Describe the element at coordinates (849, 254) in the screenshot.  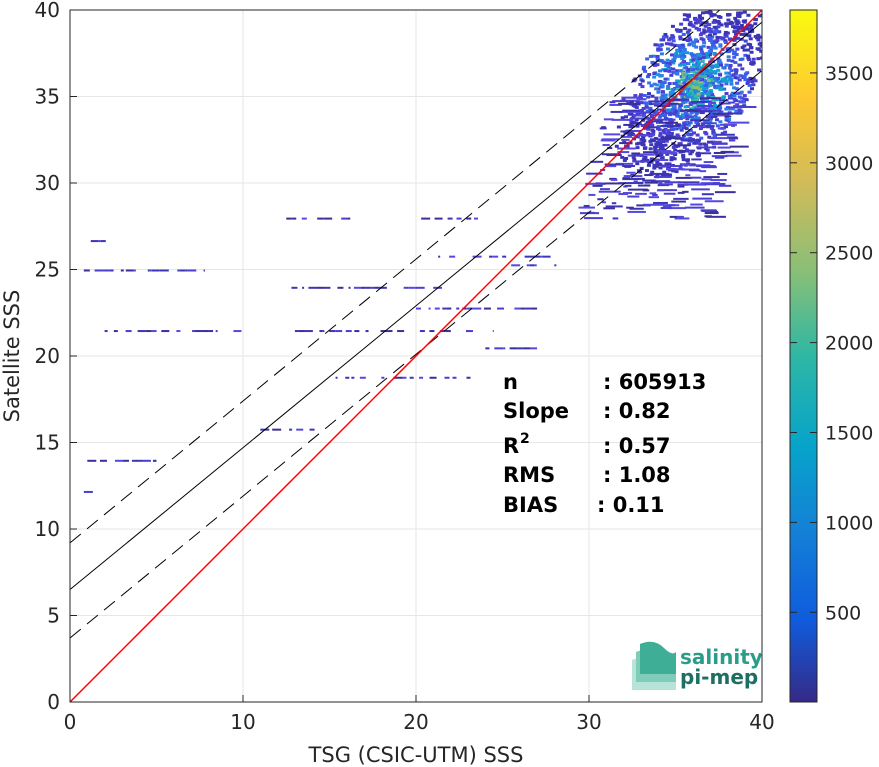
I see `colorbar-tick-label: 2500` at that location.